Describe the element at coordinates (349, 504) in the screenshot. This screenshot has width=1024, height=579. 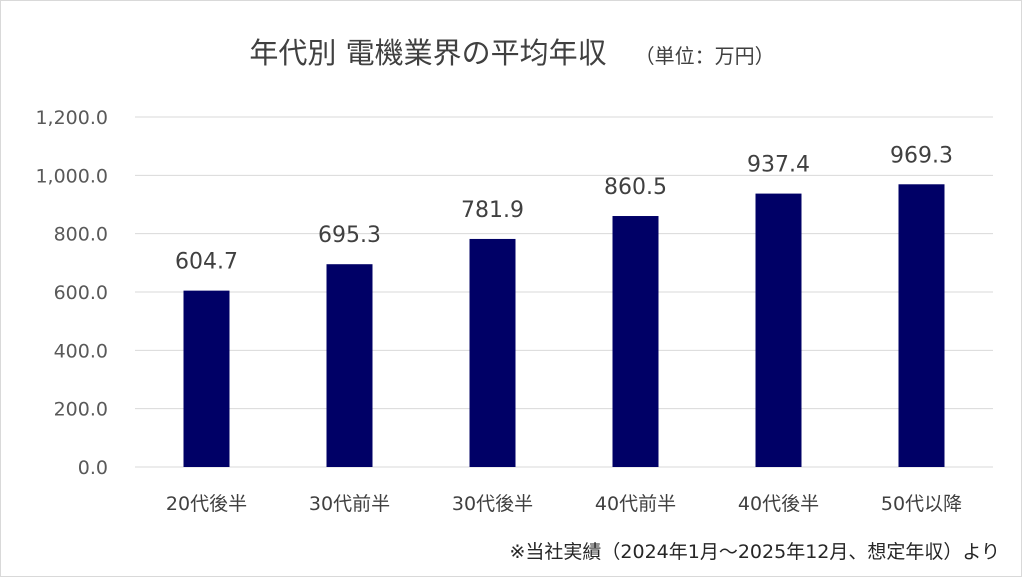
I see `x-category-label: 30代前半` at that location.